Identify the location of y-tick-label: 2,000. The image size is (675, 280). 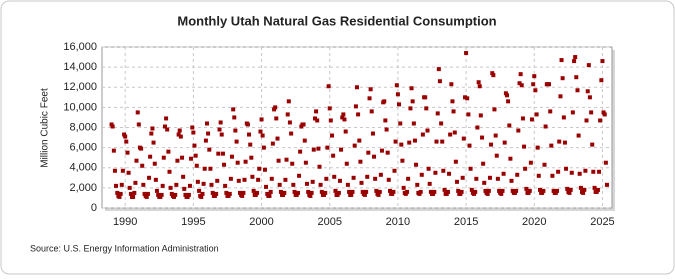
(83, 188).